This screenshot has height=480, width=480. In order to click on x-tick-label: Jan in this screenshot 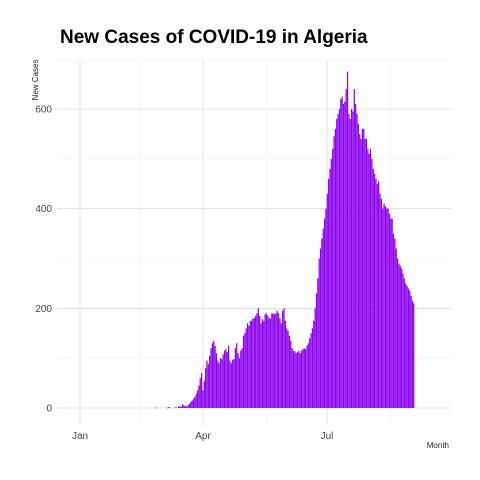, I will do `click(80, 436)`.